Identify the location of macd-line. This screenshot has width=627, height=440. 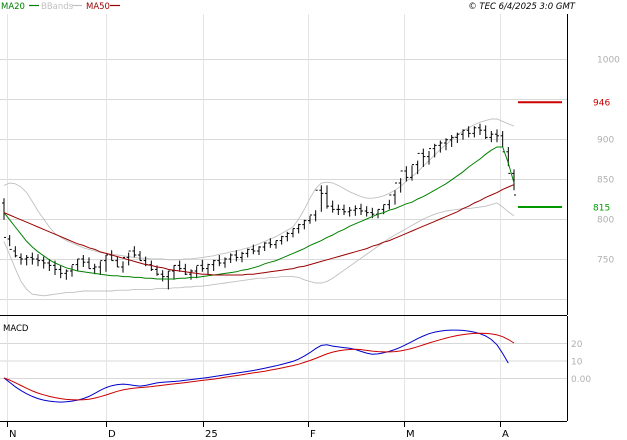
(256, 366).